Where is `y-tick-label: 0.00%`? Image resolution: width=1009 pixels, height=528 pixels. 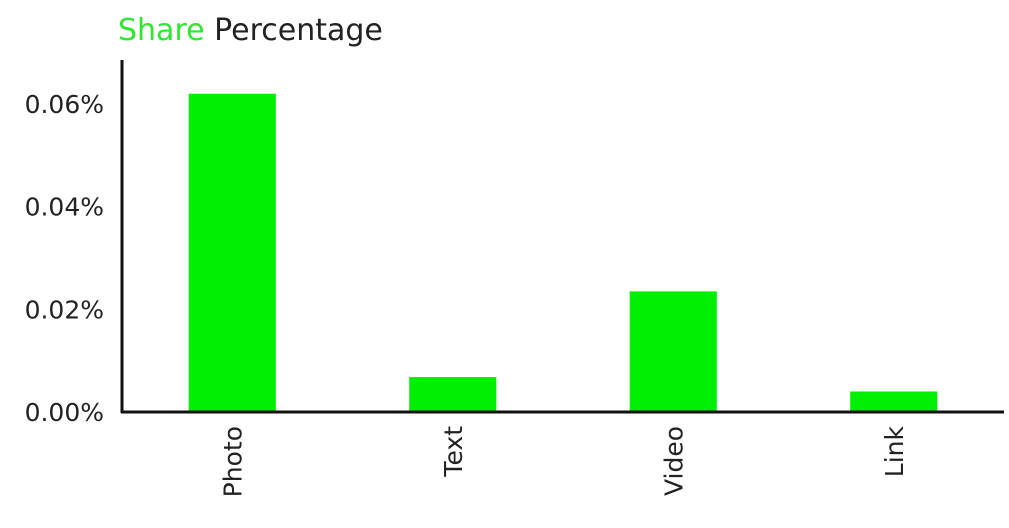 y-tick-label: 0.00% is located at coordinates (64, 412).